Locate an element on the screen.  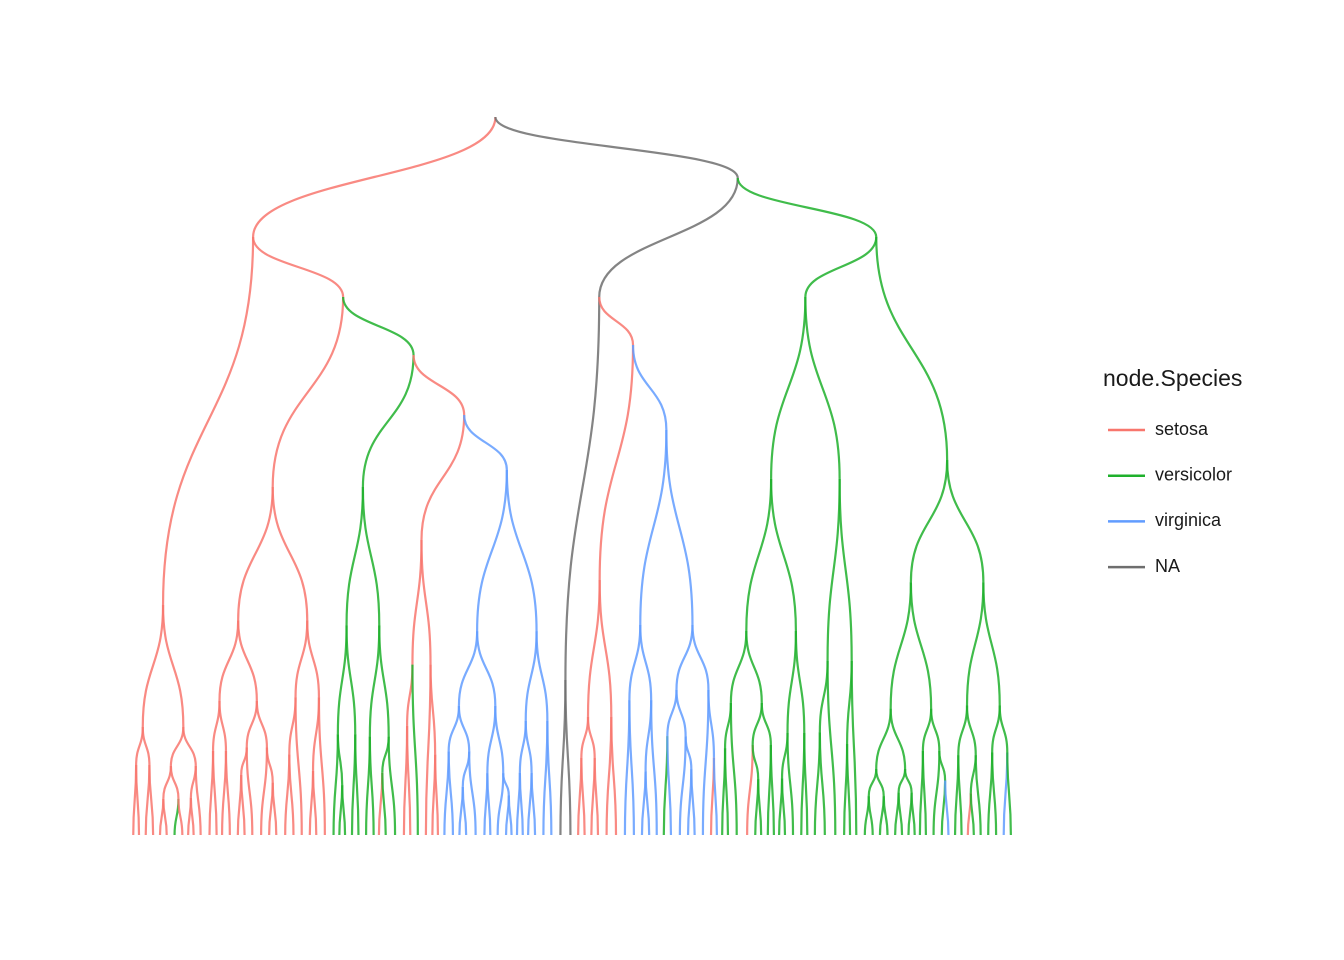
legend: node.Species setosa versicolor virginica NA is located at coordinates (1172, 470).